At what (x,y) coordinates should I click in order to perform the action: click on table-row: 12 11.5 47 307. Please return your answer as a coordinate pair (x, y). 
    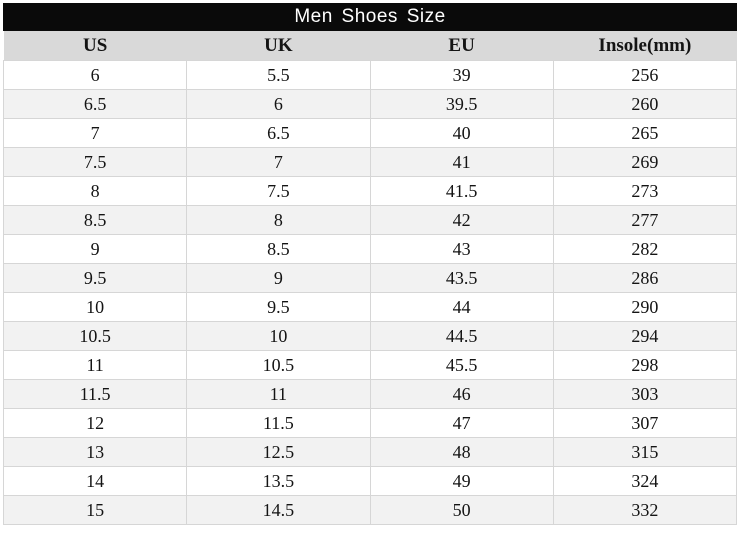
    Looking at the image, I should click on (370, 423).